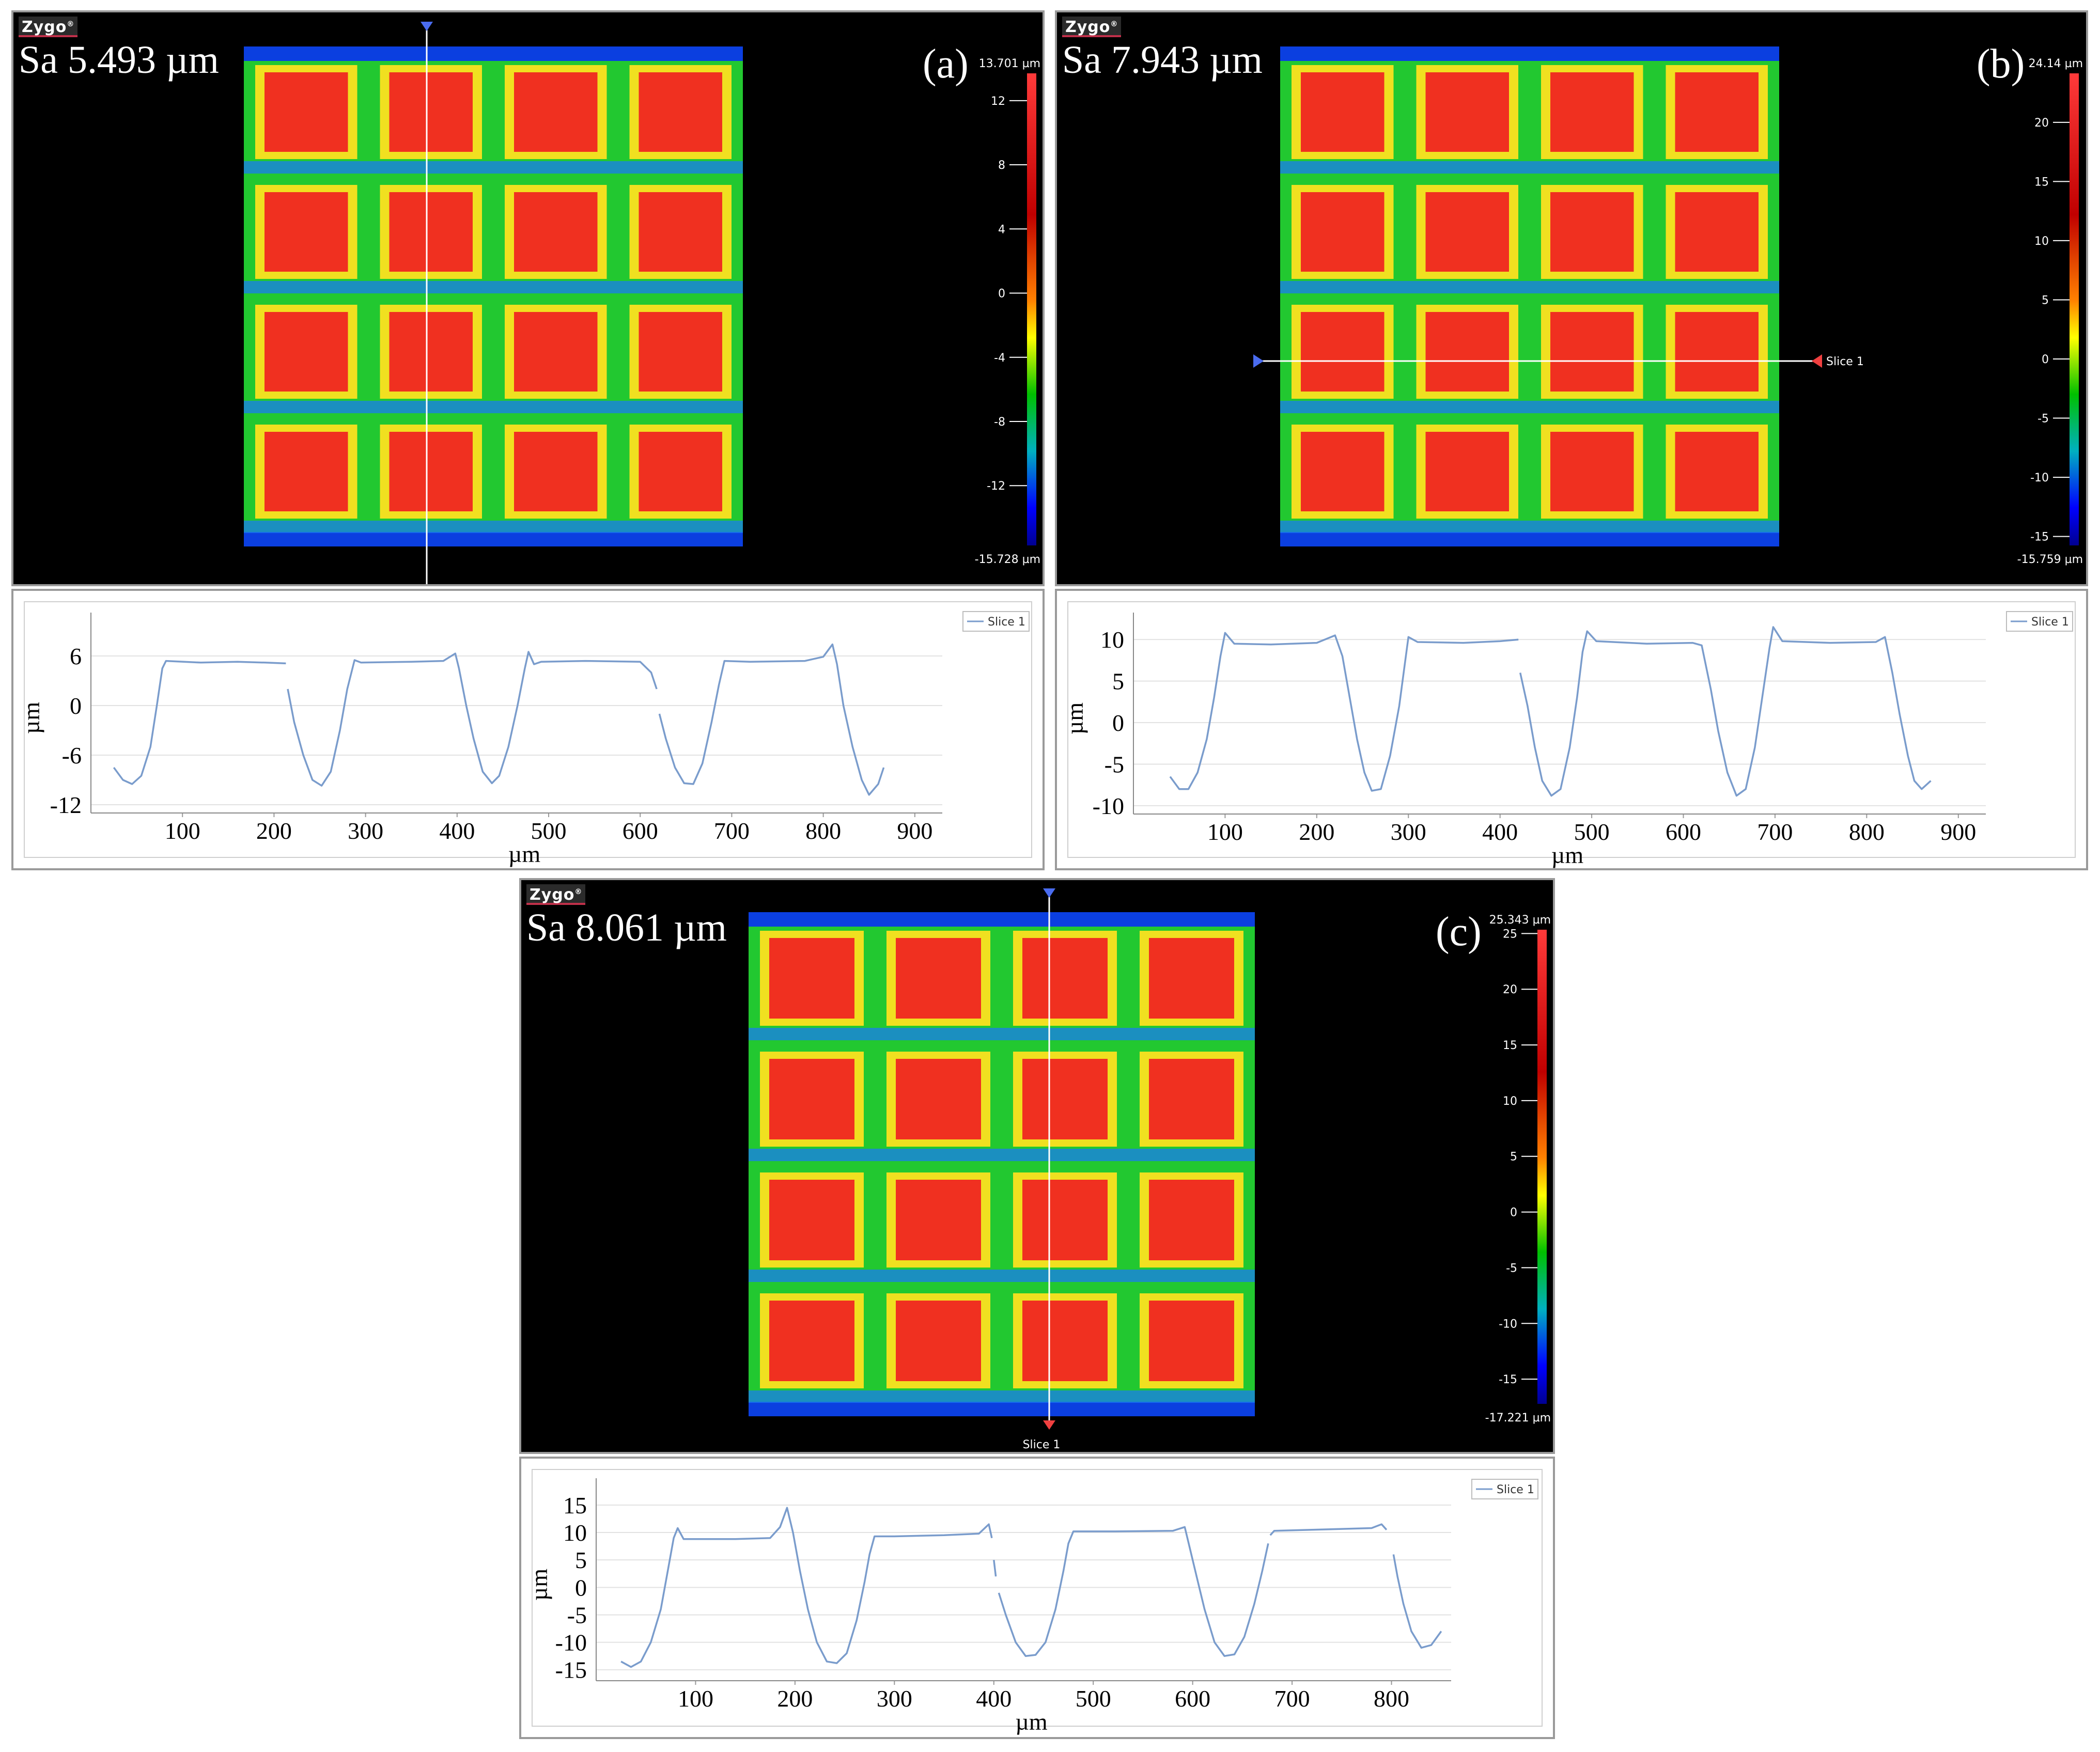 The width and height of the screenshot is (2100, 1752). What do you see at coordinates (626, 927) in the screenshot?
I see `sa-value-c: Sa 8.061 µm` at bounding box center [626, 927].